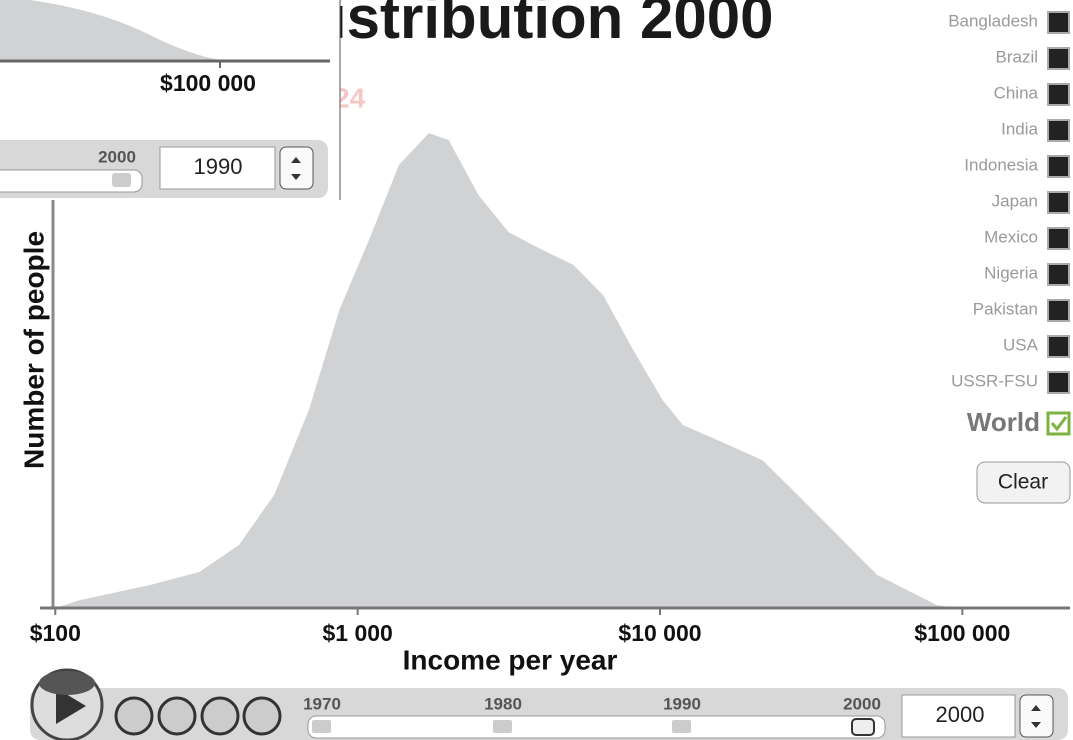 This screenshot has width=1073, height=740. What do you see at coordinates (682, 703) in the screenshot?
I see `year-label: 1990` at bounding box center [682, 703].